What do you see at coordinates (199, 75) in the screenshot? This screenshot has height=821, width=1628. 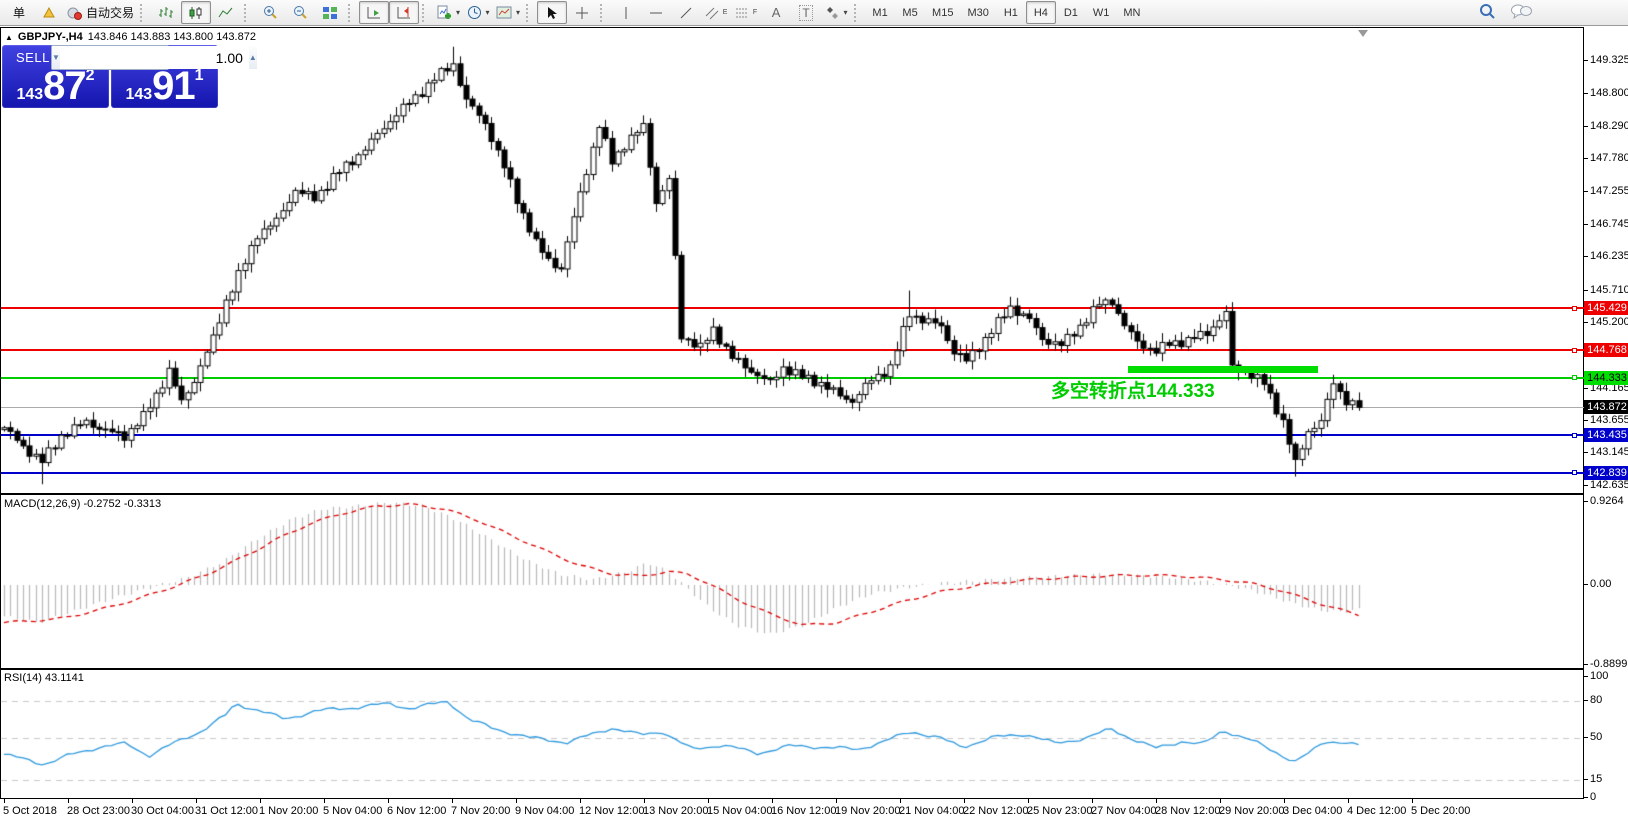 I see `buy-price-sup: 1` at bounding box center [199, 75].